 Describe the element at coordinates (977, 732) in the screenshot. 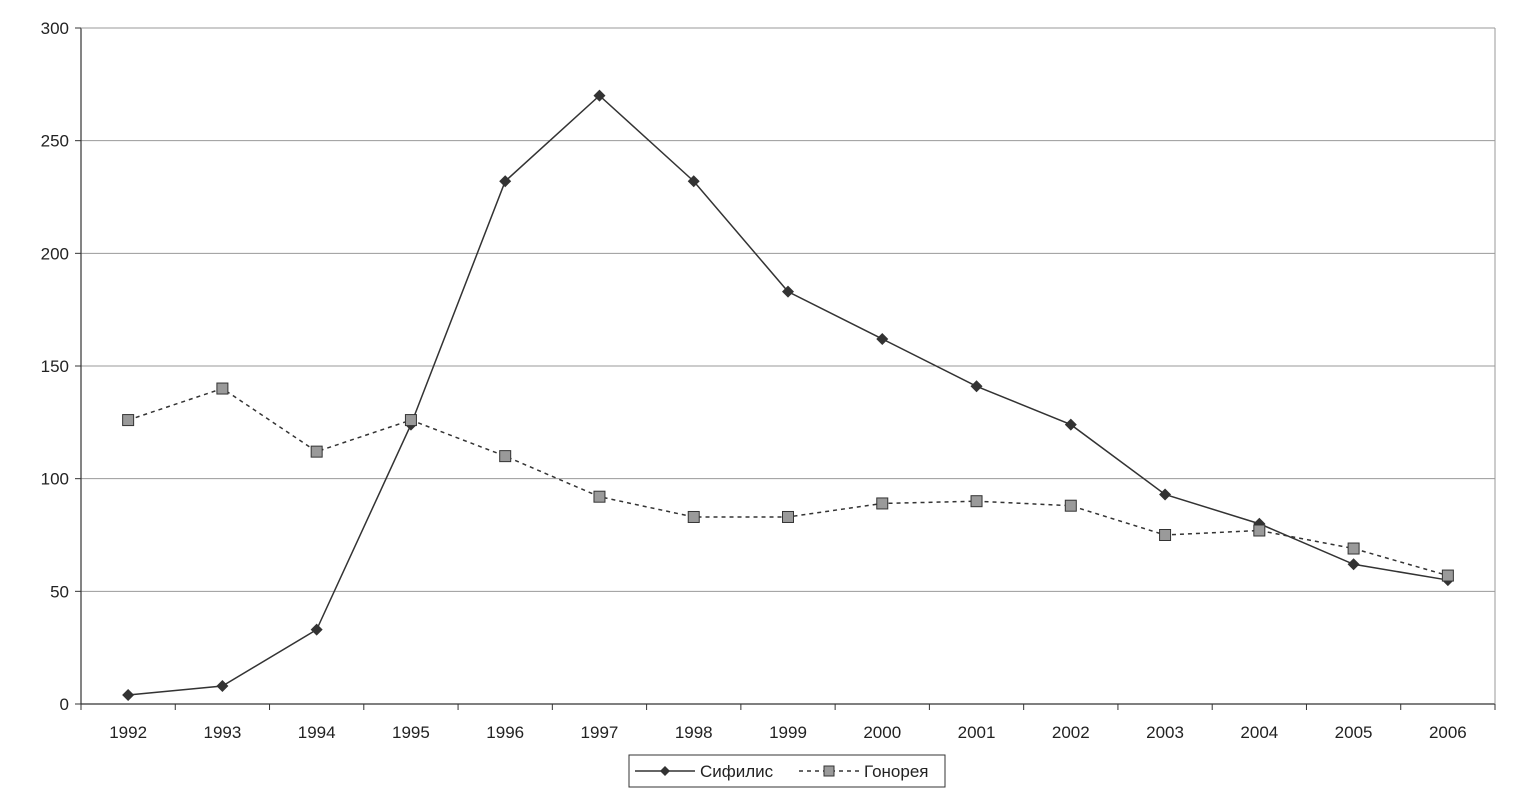

I see `x-tick-label: 2001` at that location.